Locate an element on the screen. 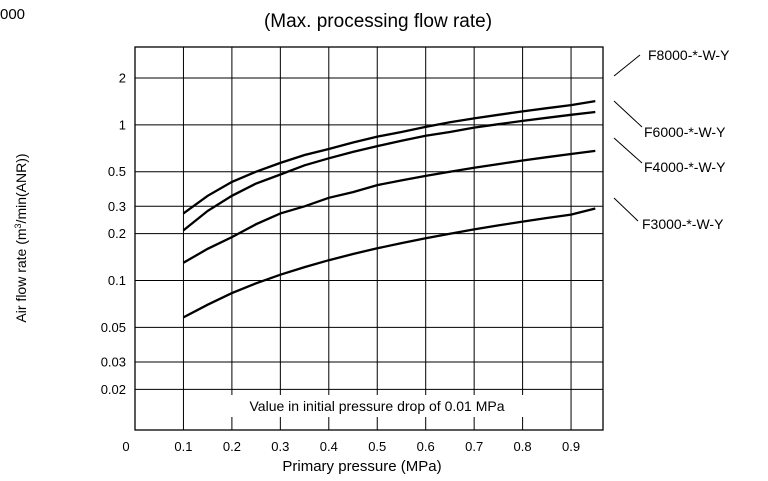 This screenshot has height=481, width=768. x-tick-label: 0.1 is located at coordinates (183, 446).